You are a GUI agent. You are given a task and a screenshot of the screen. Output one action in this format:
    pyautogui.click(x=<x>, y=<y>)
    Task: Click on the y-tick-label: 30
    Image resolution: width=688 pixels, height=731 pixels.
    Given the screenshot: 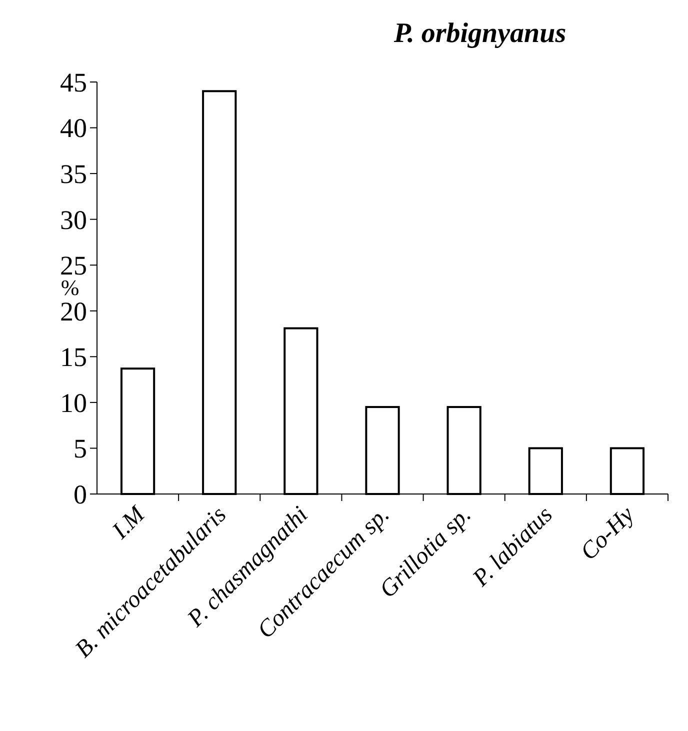 What is the action you would take?
    pyautogui.click(x=73, y=219)
    